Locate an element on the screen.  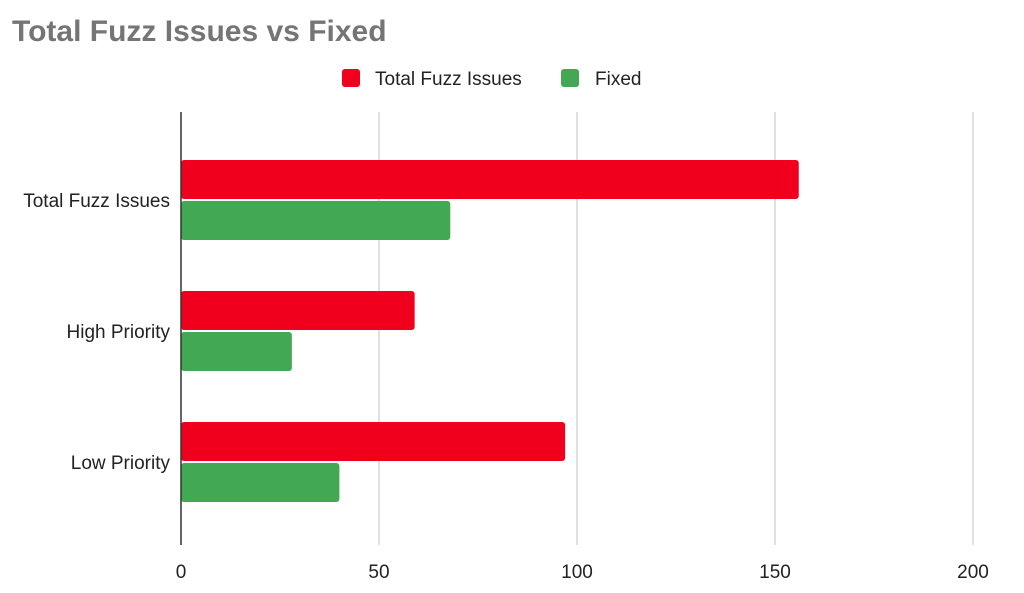
legend-label-fixed: Fixed is located at coordinates (618, 79).